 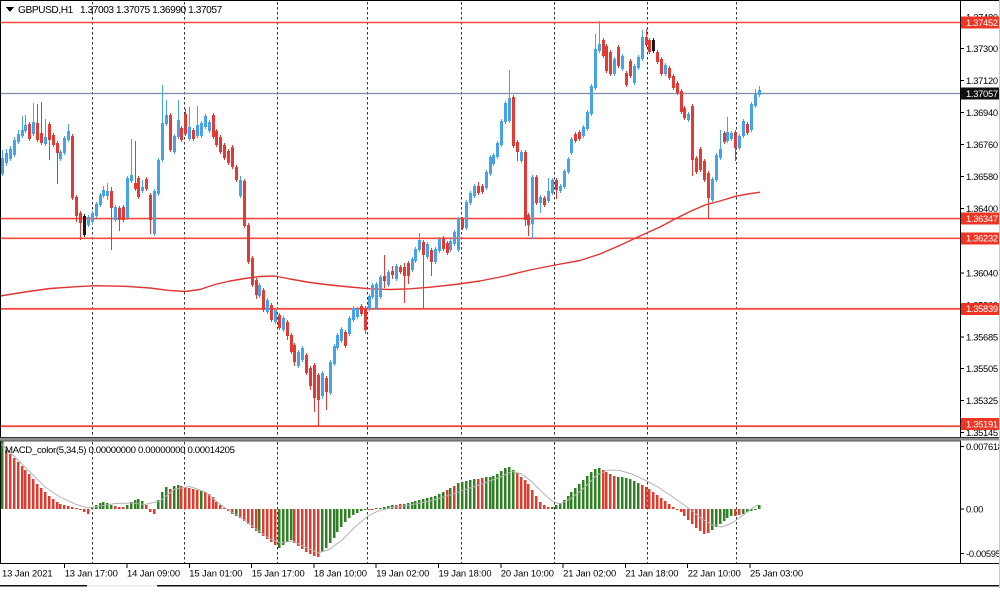 I want to click on svg-text: 19 Jan 18:00, so click(x=465, y=573).